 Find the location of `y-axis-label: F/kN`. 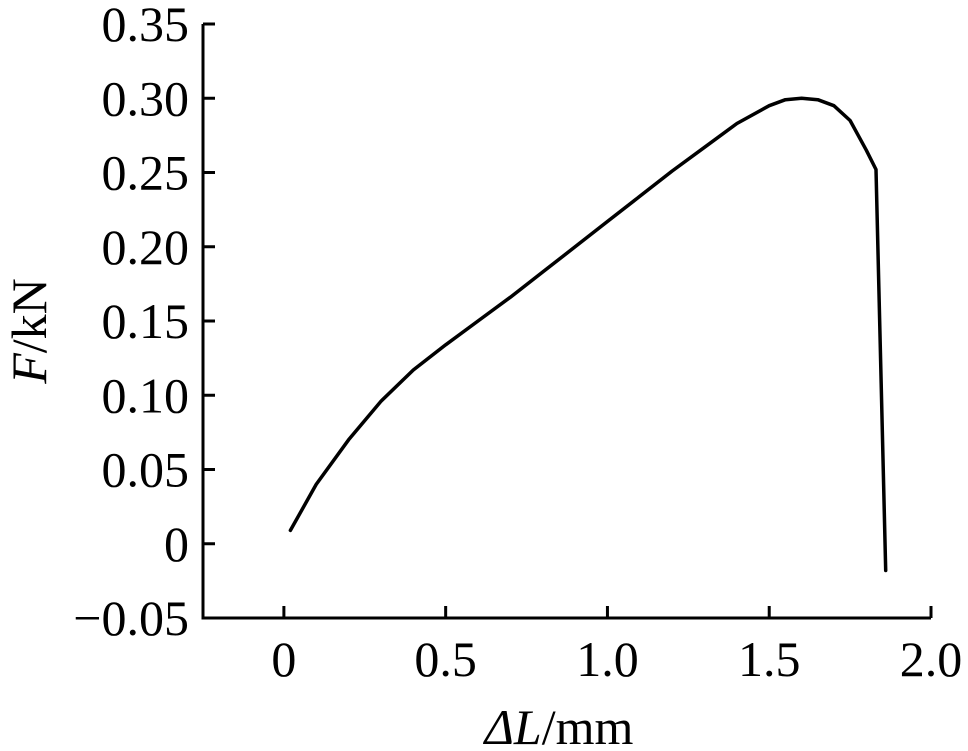

y-axis-label: F/kN is located at coordinates (29, 331).